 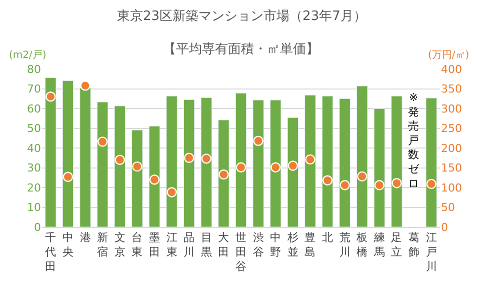 What do you see at coordinates (292, 244) in the screenshot?
I see `x-tick-label: 杉並` at bounding box center [292, 244].